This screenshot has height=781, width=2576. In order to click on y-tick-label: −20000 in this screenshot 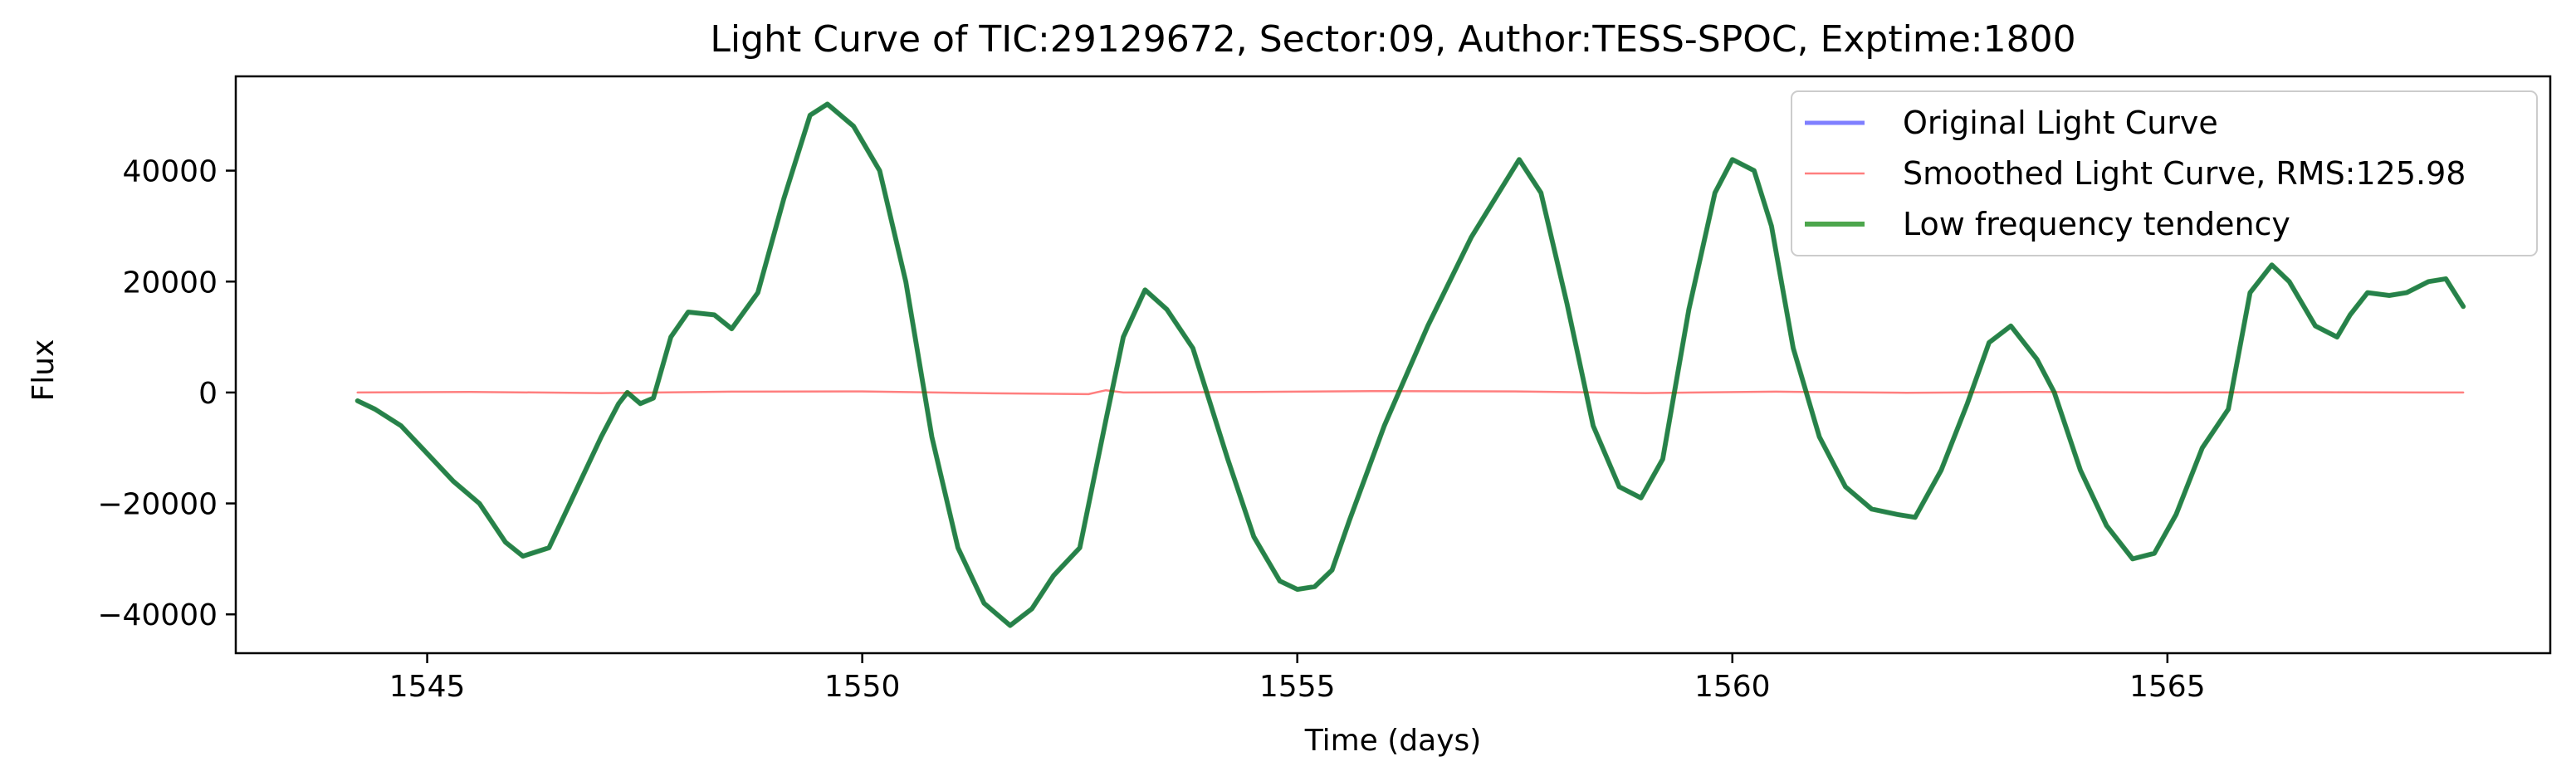, I will do `click(157, 505)`.